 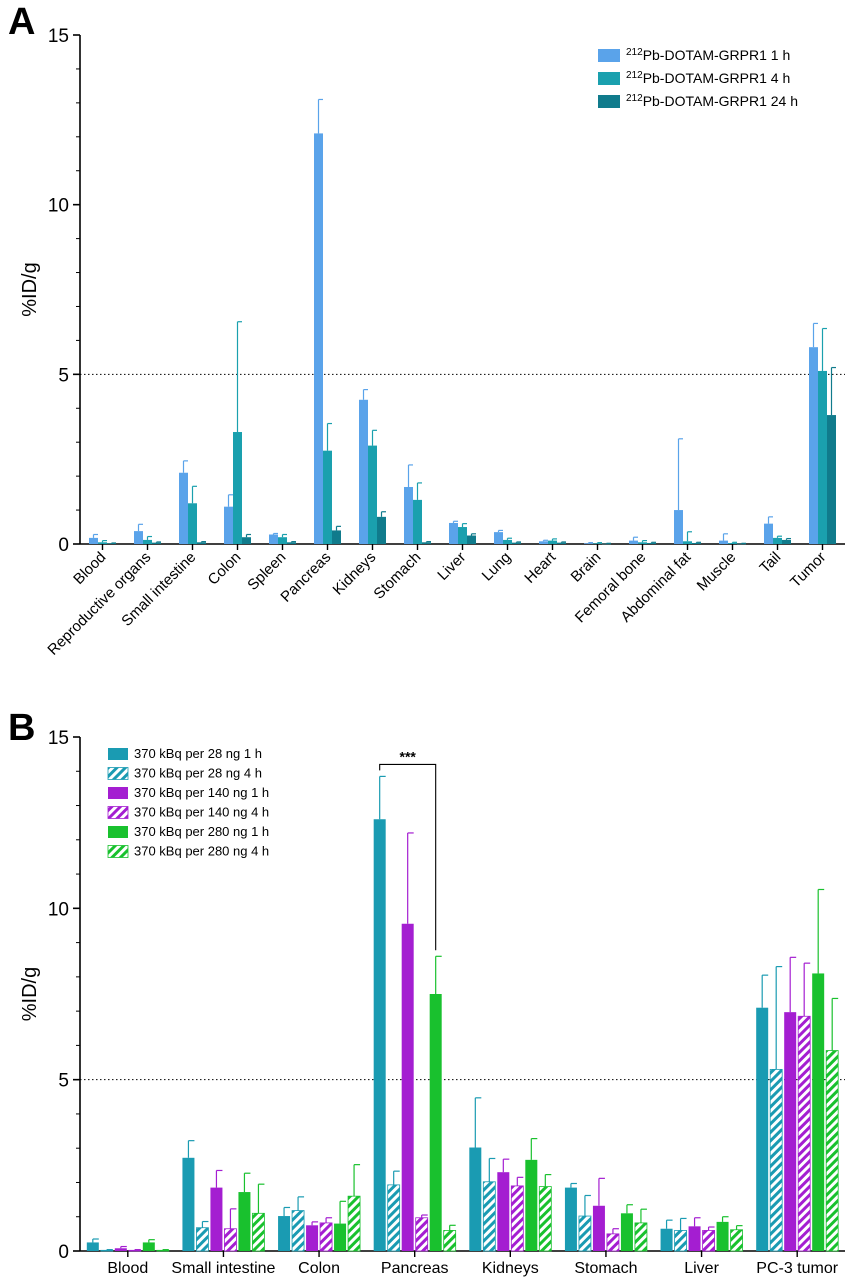 What do you see at coordinates (21, 22) in the screenshot?
I see `panel-label: A` at bounding box center [21, 22].